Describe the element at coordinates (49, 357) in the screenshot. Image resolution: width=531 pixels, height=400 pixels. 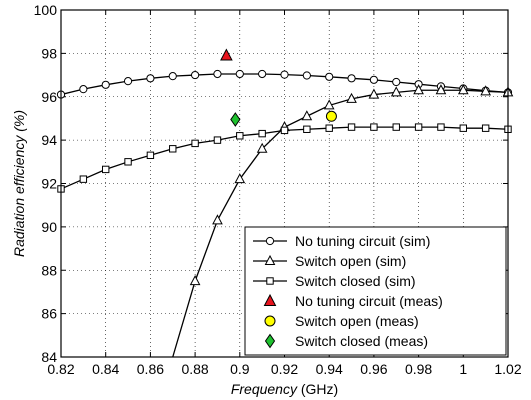
I see `y-tick-label: 84` at that location.